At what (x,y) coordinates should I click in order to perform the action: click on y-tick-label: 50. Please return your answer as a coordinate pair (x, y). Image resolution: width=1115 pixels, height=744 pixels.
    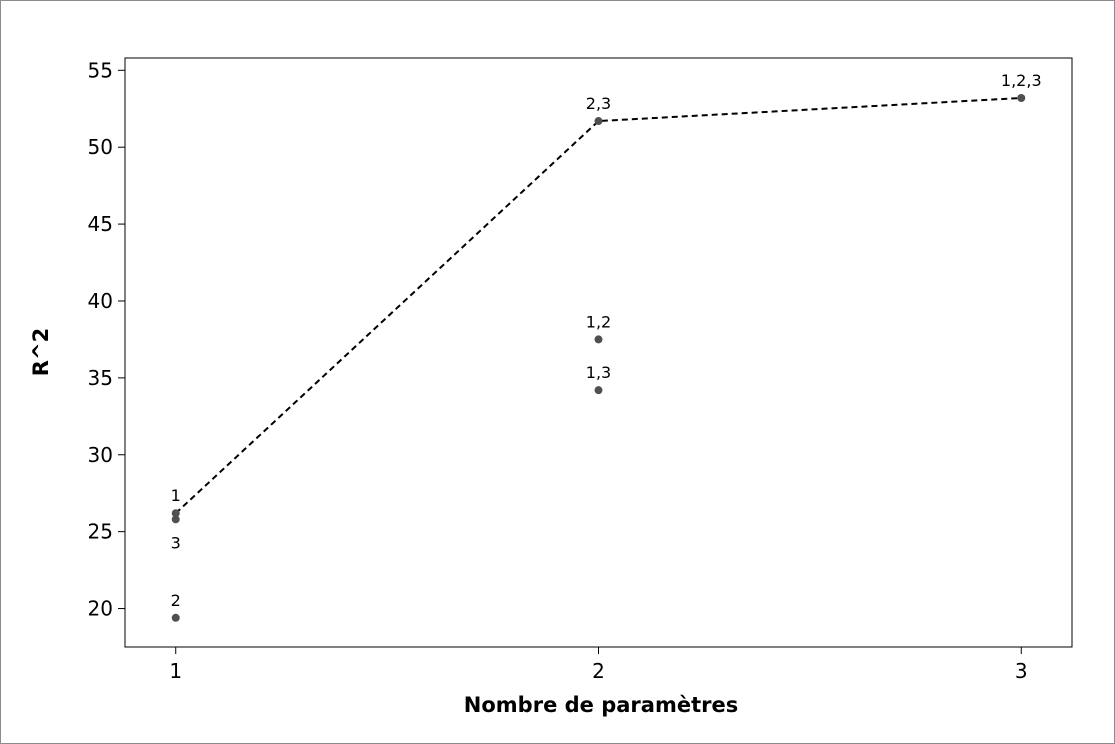
    Looking at the image, I should click on (100, 147).